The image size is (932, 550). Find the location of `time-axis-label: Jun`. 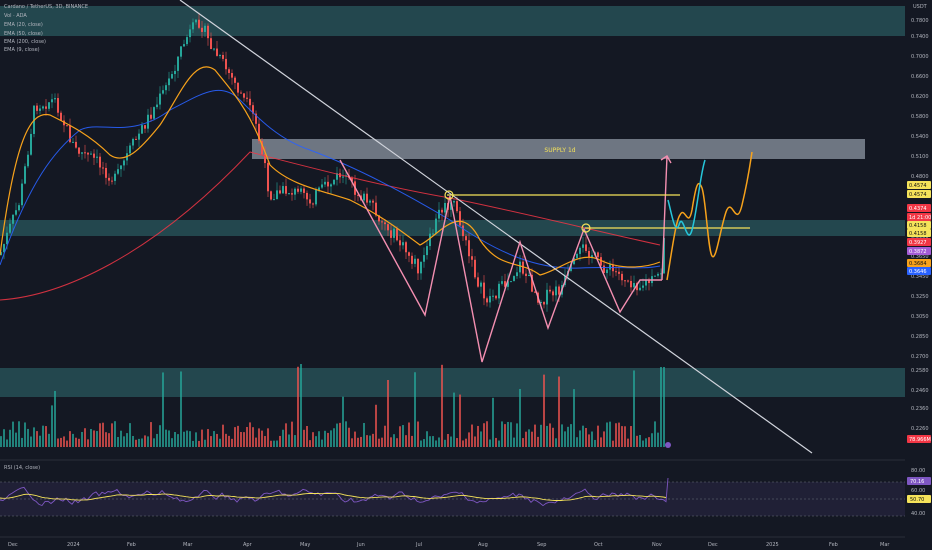

time-axis-label: Jun is located at coordinates (360, 545).